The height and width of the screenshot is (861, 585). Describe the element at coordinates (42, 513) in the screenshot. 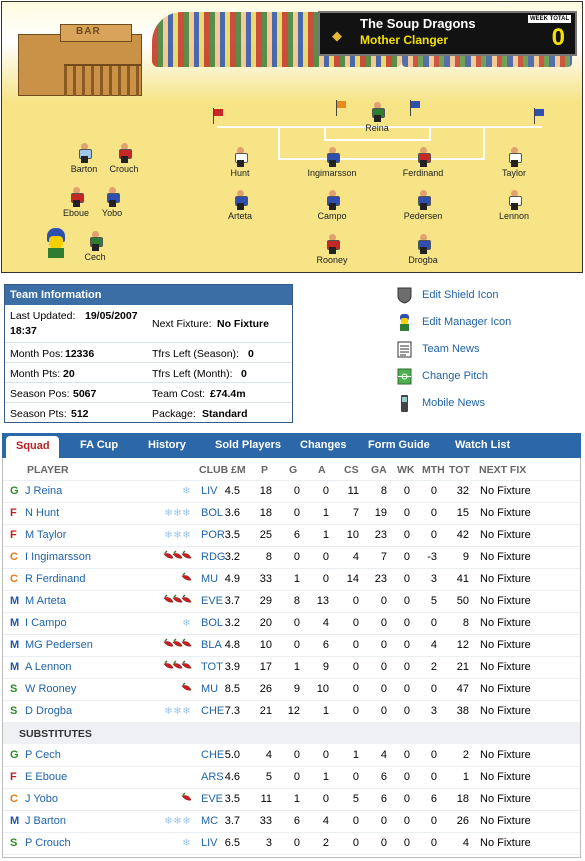

I see `player-name-link: N Hunt` at that location.